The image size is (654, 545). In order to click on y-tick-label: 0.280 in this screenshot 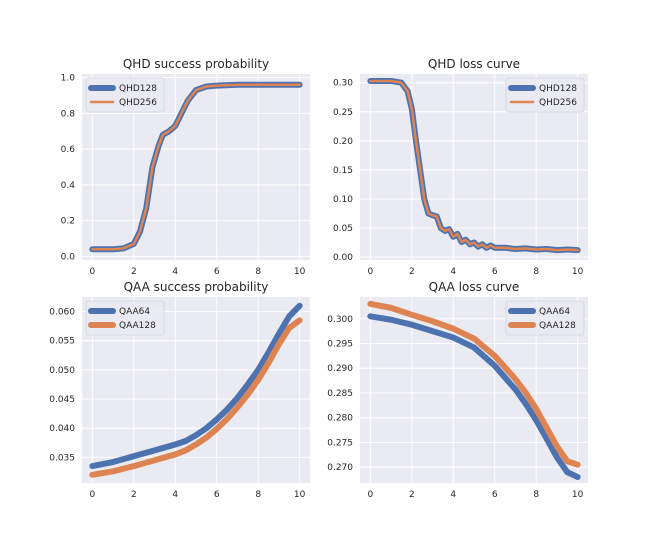, I will do `click(340, 419)`.